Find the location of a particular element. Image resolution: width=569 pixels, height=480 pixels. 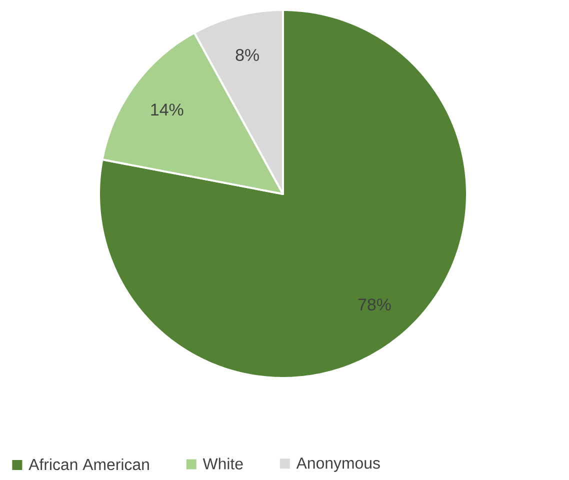

legend-label: Anonymous is located at coordinates (338, 465).